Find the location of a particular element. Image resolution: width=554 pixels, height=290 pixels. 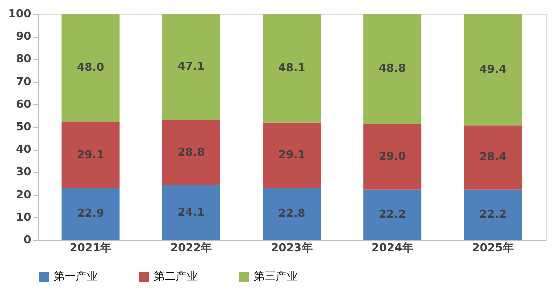

y-tick-label: 30 is located at coordinates (24, 172).